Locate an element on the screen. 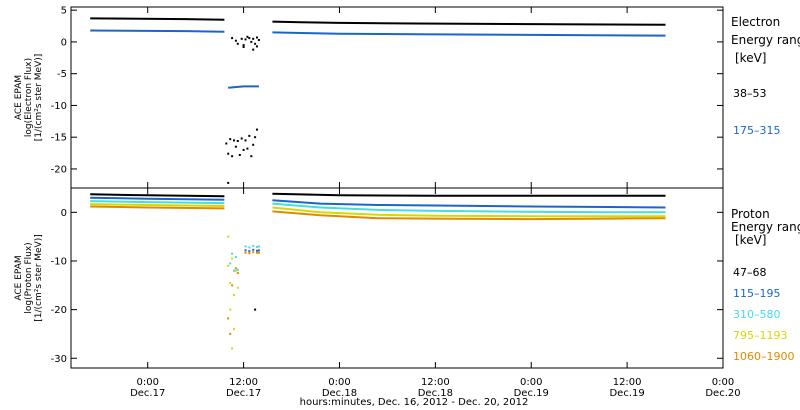 This screenshot has width=800, height=410. legend-title: Energy ranges is located at coordinates (765, 40).